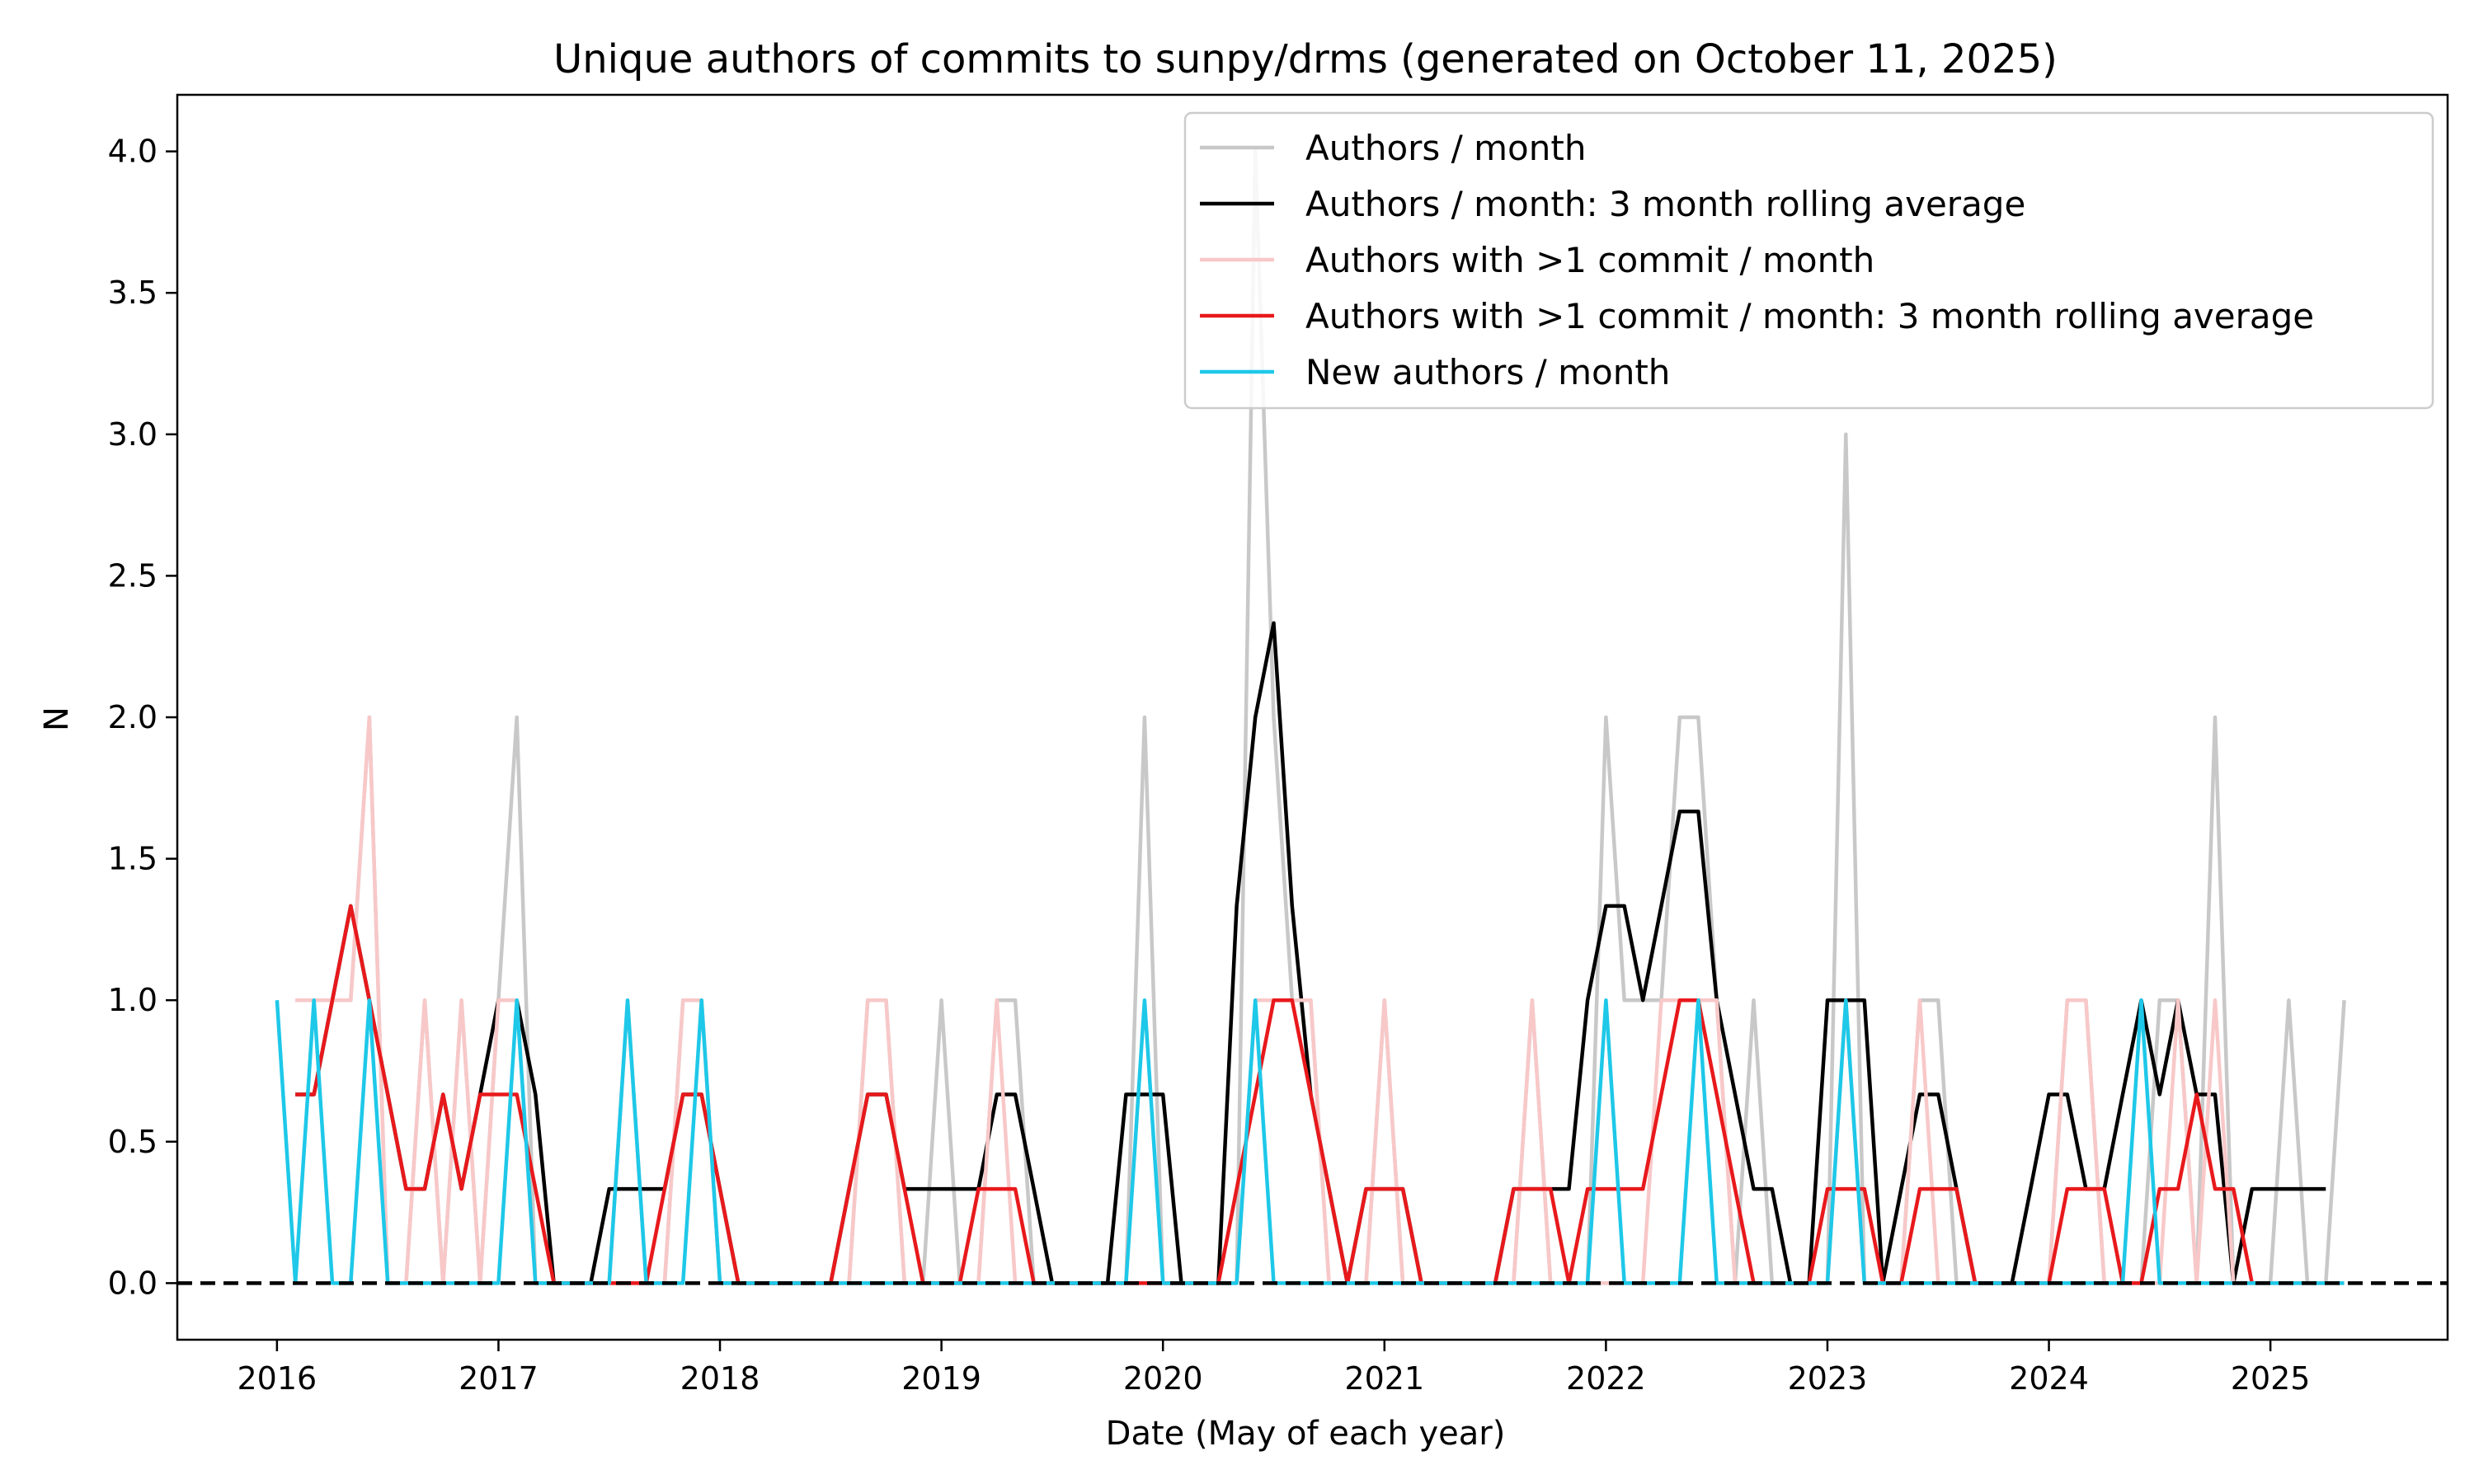  Describe the element at coordinates (133, 152) in the screenshot. I see `y-tick-label: 4.0` at that location.